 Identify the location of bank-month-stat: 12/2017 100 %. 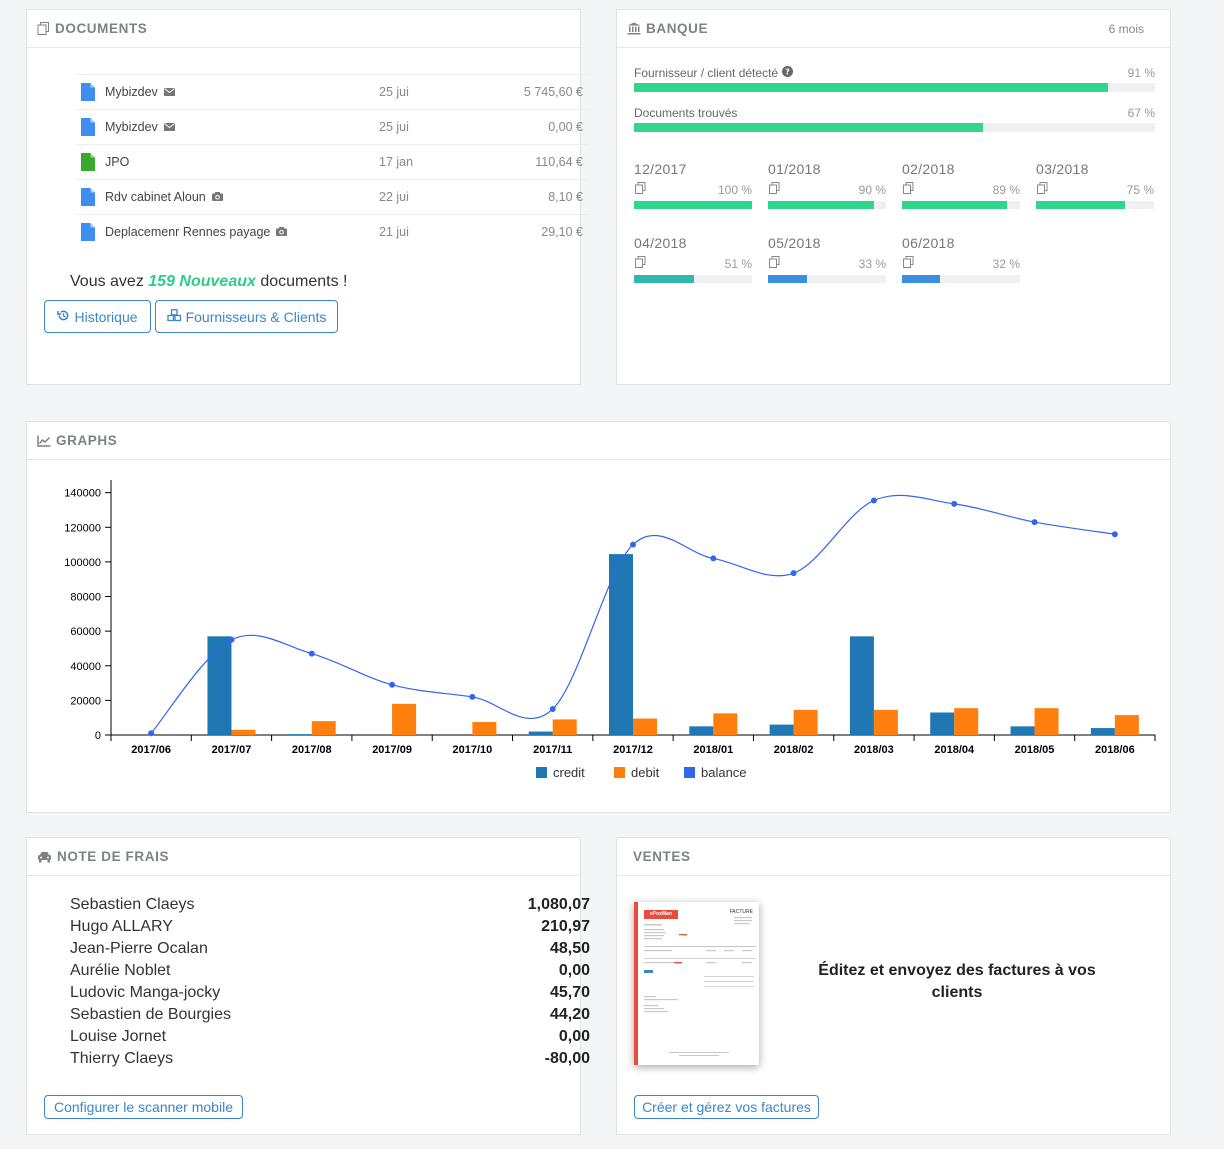
(694, 186).